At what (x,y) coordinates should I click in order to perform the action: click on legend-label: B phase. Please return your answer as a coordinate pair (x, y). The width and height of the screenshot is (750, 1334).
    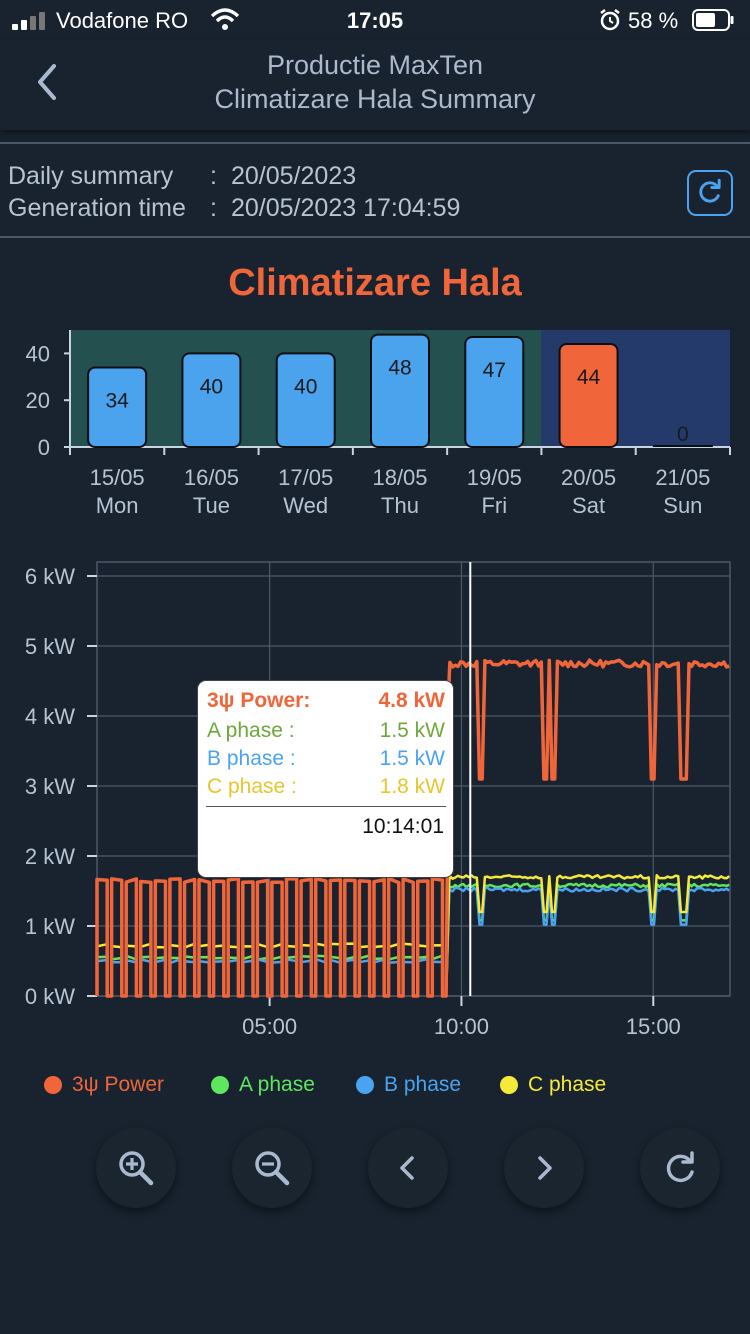
    Looking at the image, I should click on (423, 1084).